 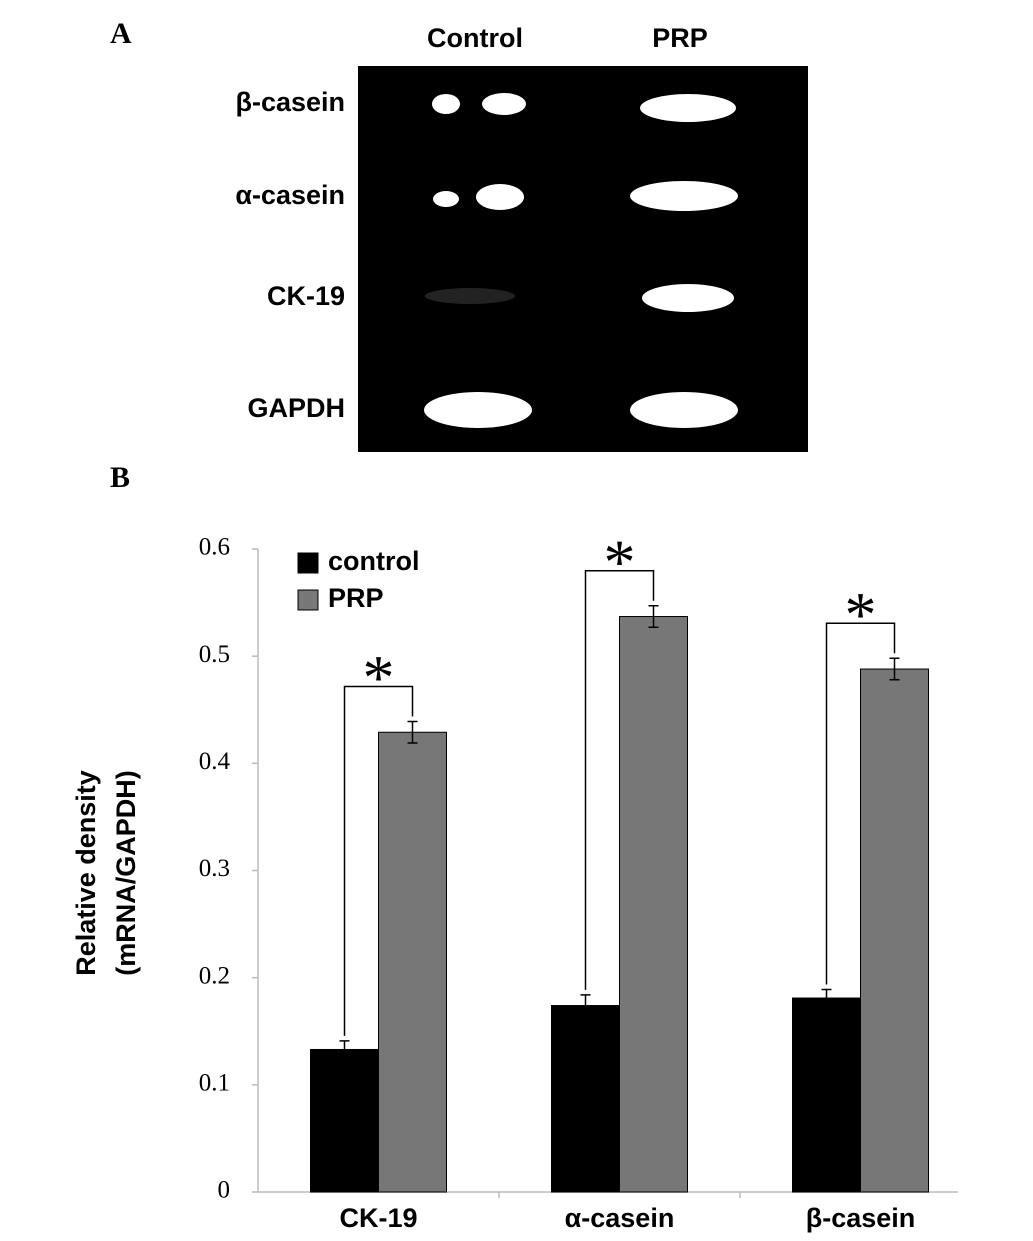 What do you see at coordinates (215, 761) in the screenshot?
I see `y-tick-label: 0.4` at bounding box center [215, 761].